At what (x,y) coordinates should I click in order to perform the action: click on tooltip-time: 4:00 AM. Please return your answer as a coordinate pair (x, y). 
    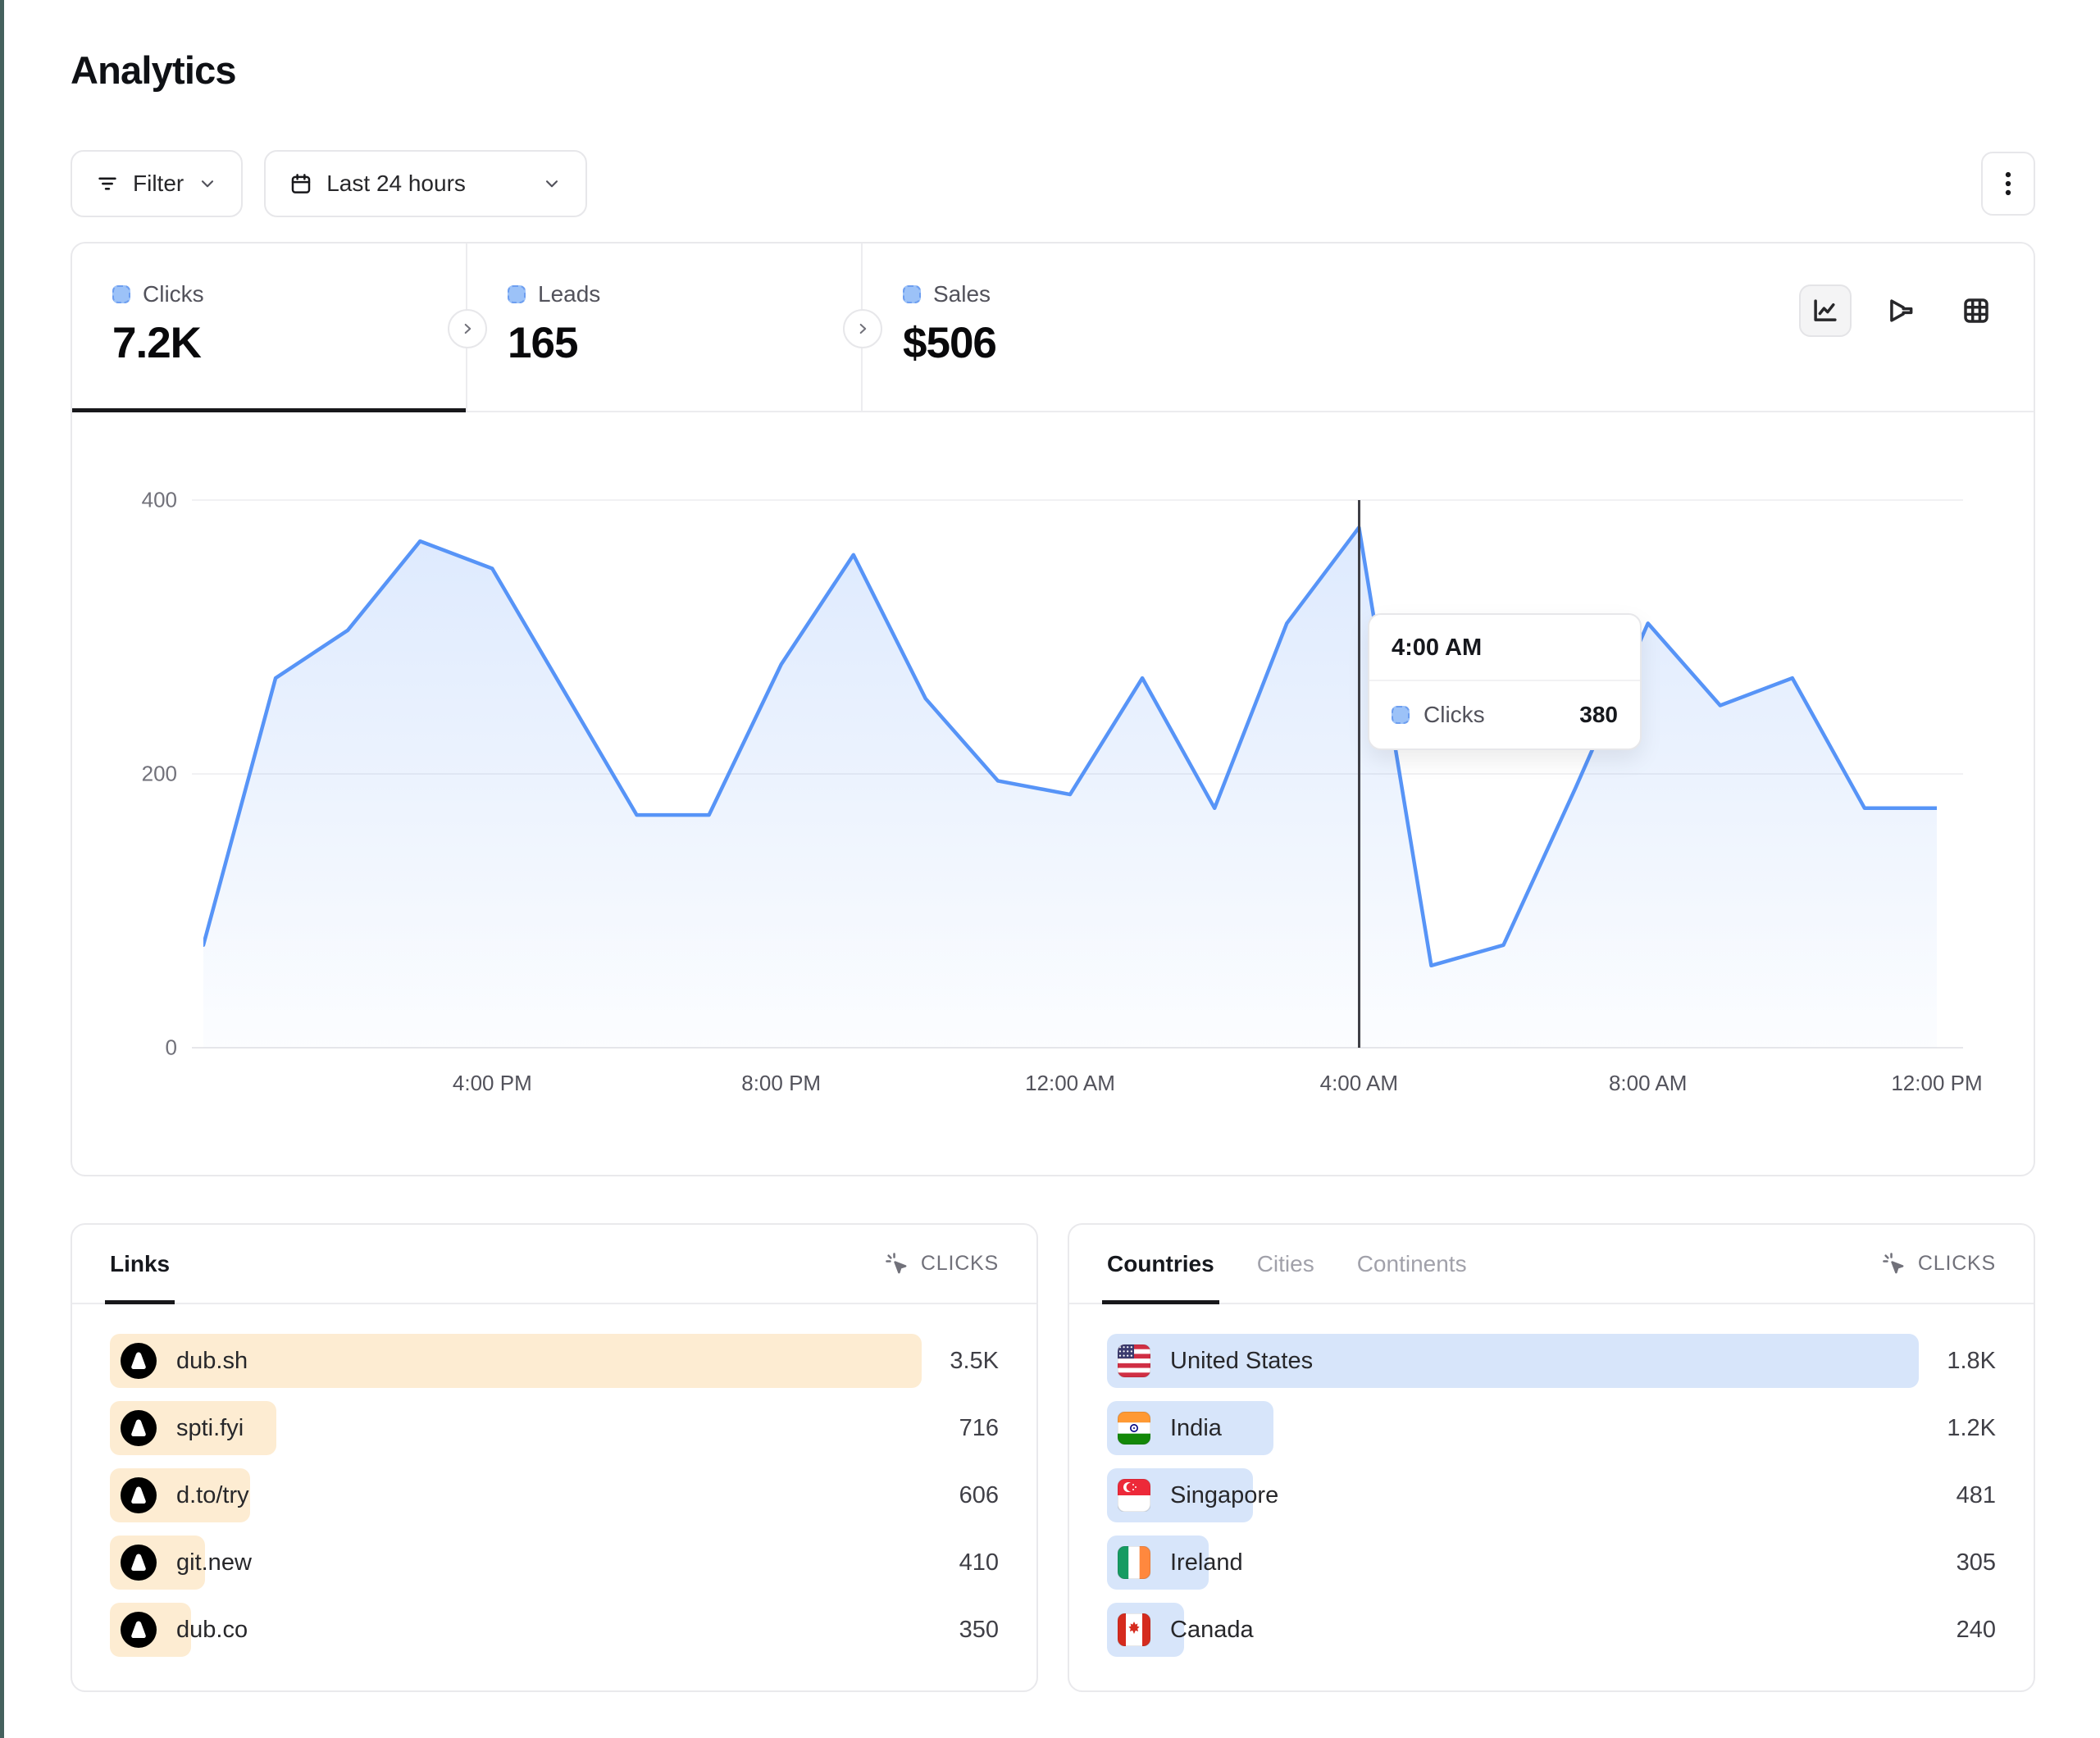
    Looking at the image, I should click on (1504, 648).